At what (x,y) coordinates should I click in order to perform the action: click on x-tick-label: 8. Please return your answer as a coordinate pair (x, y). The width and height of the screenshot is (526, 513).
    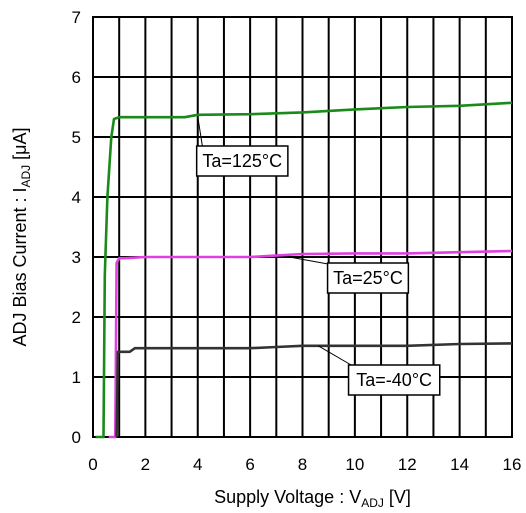
    Looking at the image, I should click on (302, 464).